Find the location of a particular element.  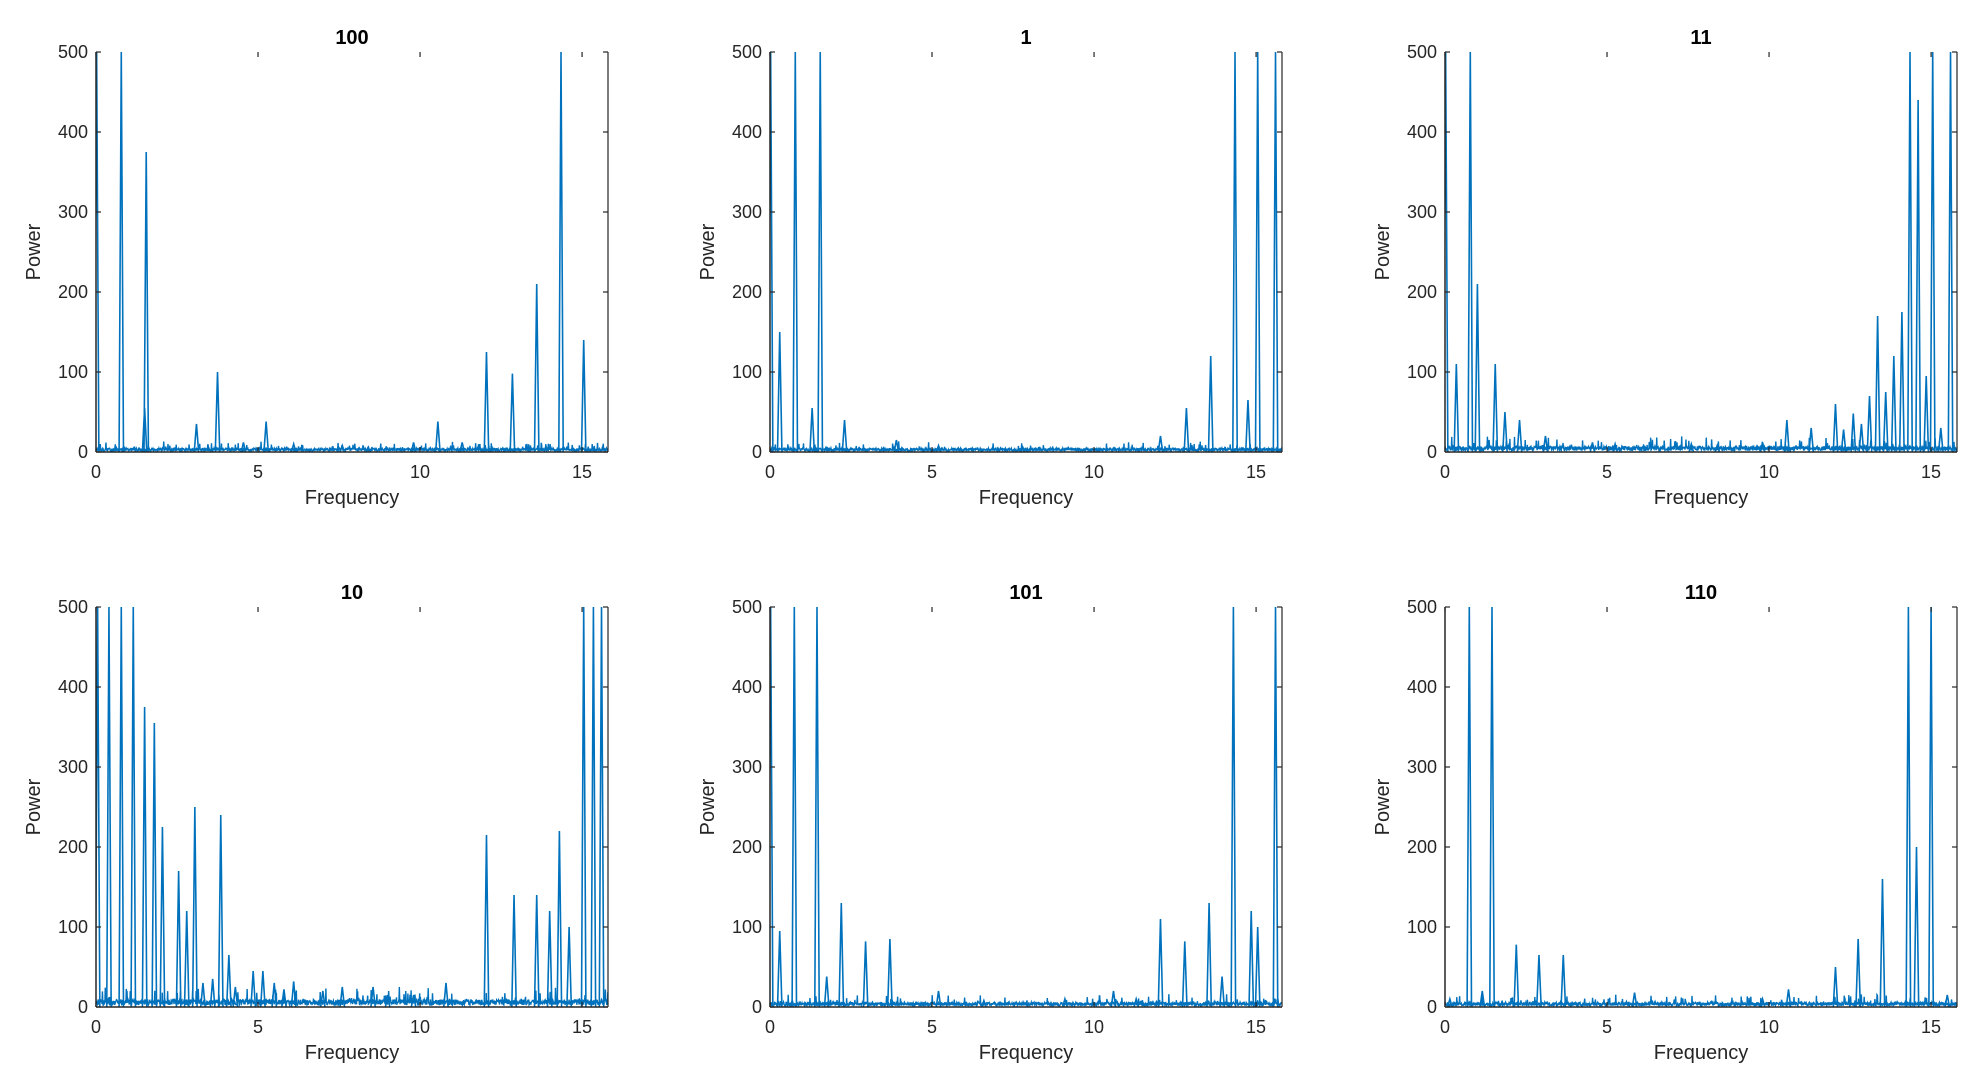

subplot-3: 0 100 200 300 400 500 0 5 10 15 11 Frequency Power is located at coordinates (1664, 268).